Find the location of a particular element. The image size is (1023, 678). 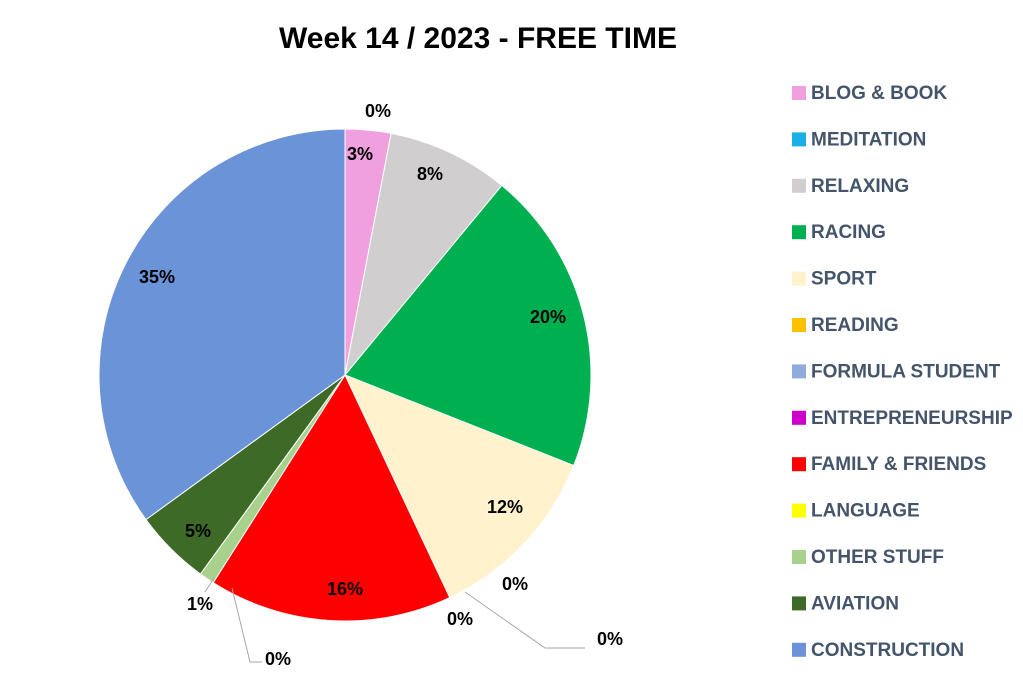

chart-title: Week 14 / 2023 - FREE TIME is located at coordinates (478, 38).